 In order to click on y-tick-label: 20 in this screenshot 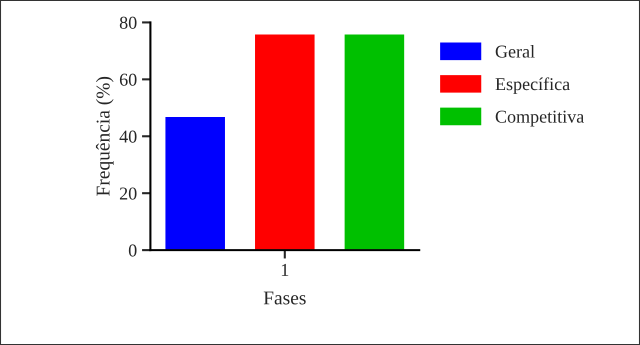, I will do `click(128, 193)`.